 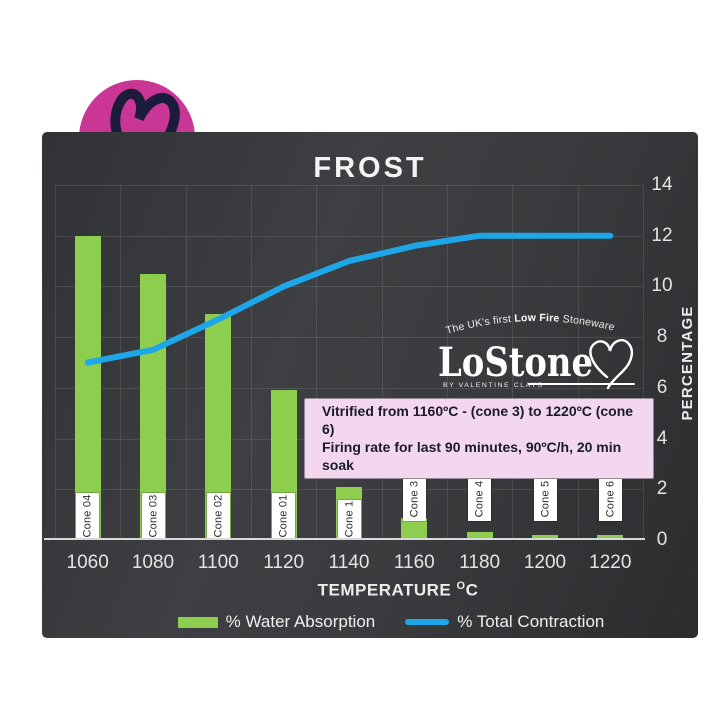 What do you see at coordinates (197, 622) in the screenshot?
I see `water-absorption-swatch` at bounding box center [197, 622].